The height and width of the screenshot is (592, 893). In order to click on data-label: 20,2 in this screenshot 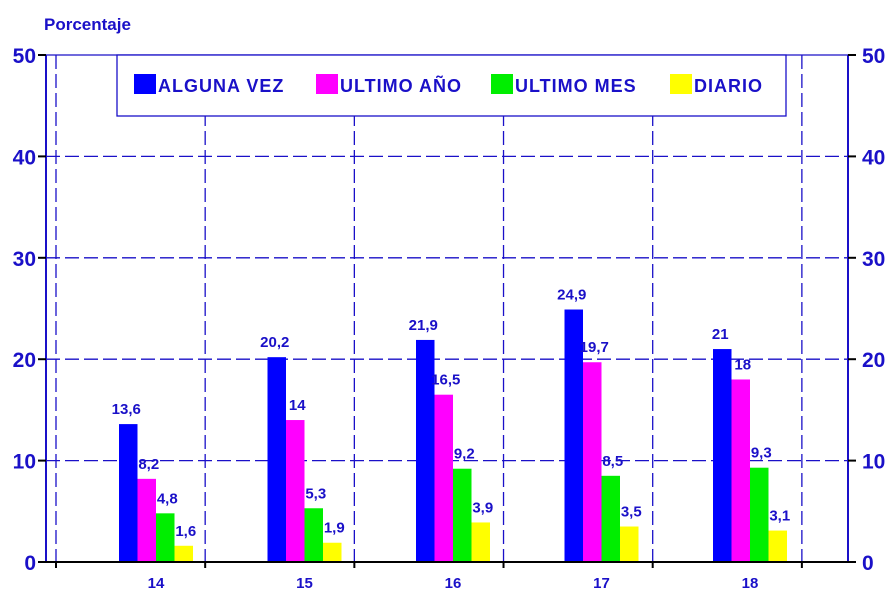, I will do `click(274, 342)`.